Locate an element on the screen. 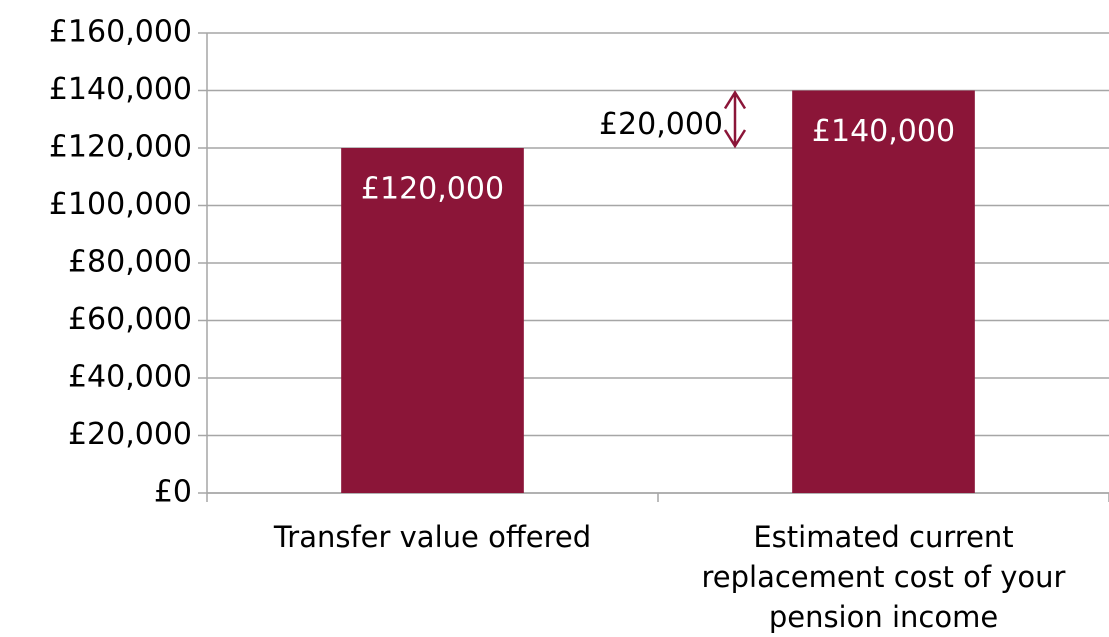 This screenshot has width=1109, height=637. difference-arrow is located at coordinates (735, 119).